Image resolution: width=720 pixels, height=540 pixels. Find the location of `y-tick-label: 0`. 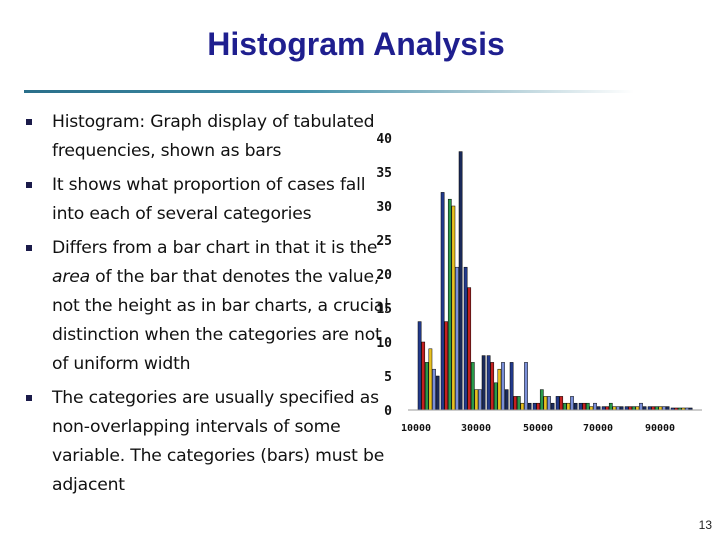

y-tick-label: 0 is located at coordinates (388, 411).